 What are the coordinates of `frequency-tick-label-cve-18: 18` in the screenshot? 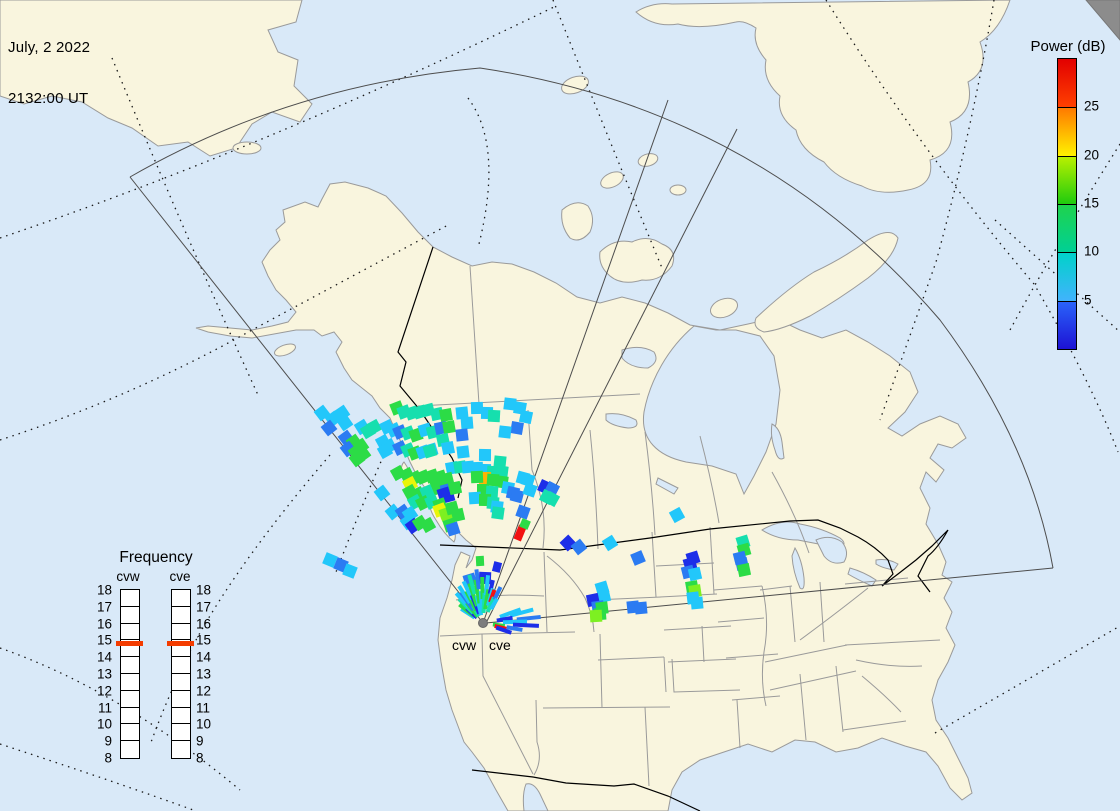 It's located at (204, 590).